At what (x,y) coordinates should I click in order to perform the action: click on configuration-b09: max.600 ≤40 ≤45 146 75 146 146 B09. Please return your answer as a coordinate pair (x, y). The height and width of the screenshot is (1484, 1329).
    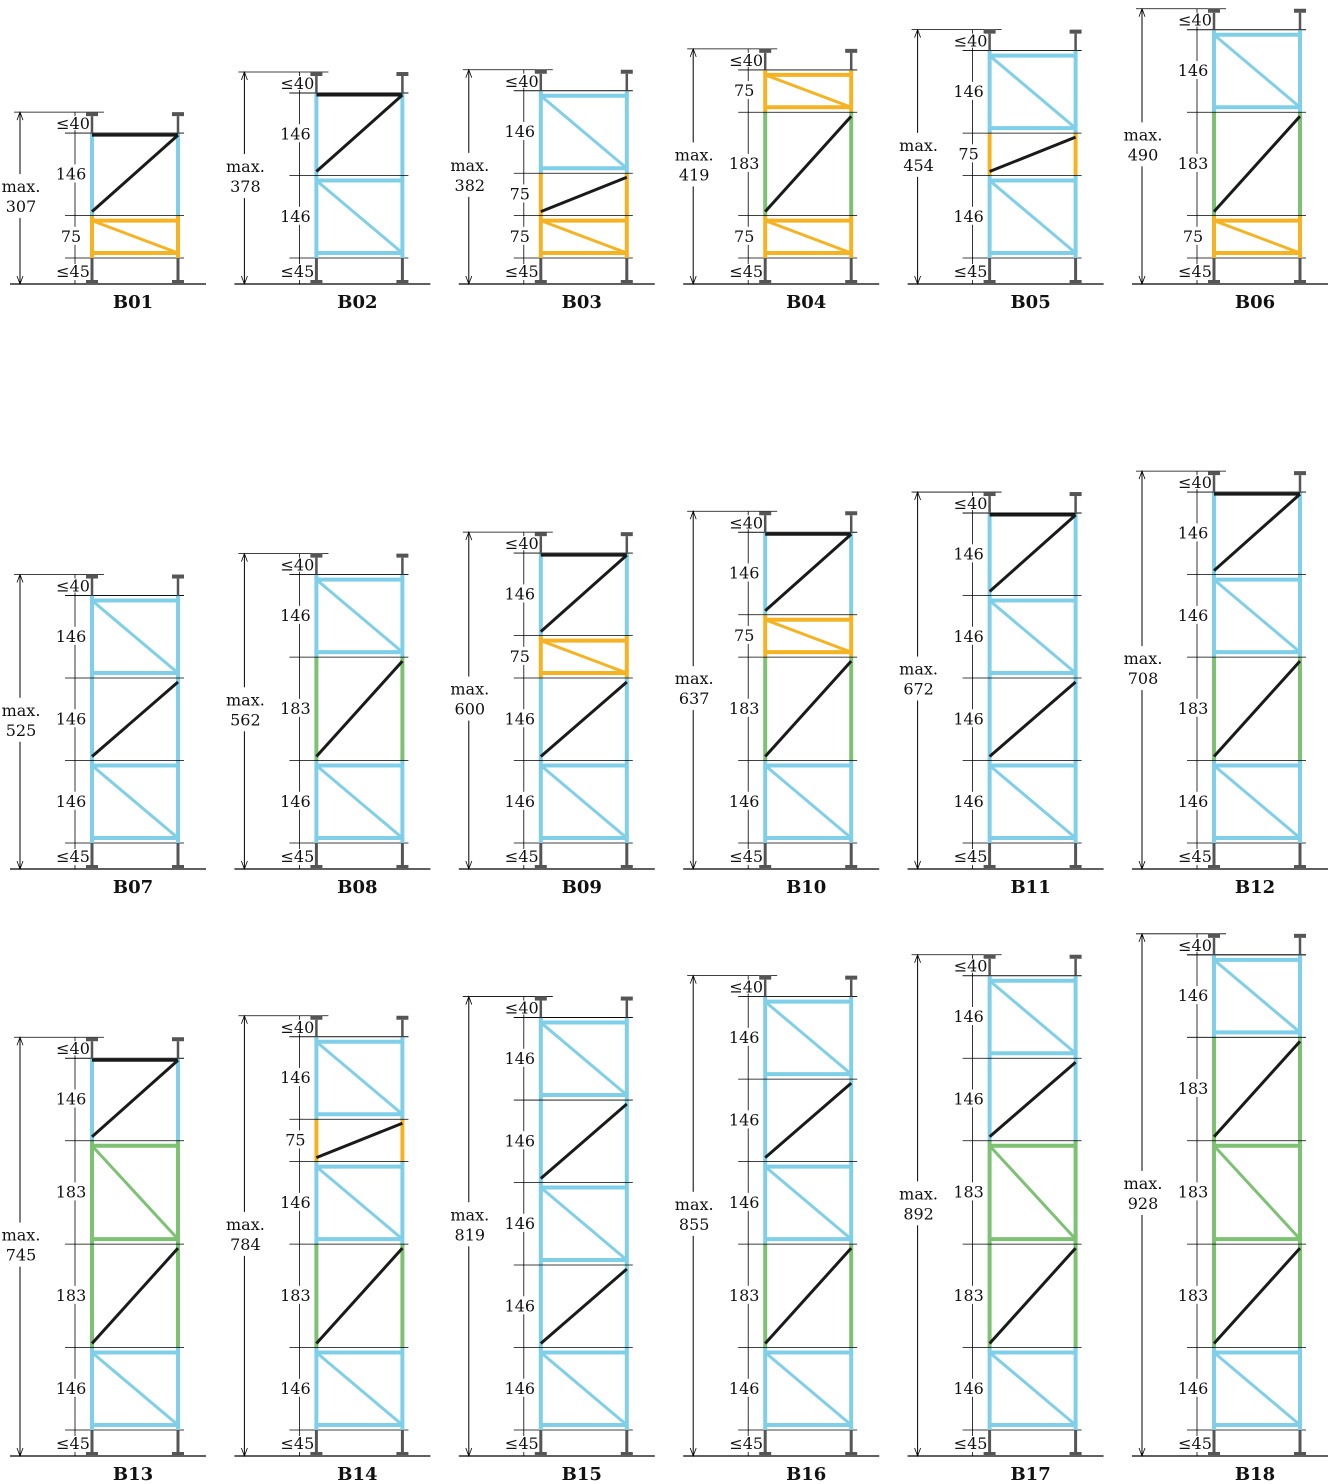
    Looking at the image, I should click on (552, 714).